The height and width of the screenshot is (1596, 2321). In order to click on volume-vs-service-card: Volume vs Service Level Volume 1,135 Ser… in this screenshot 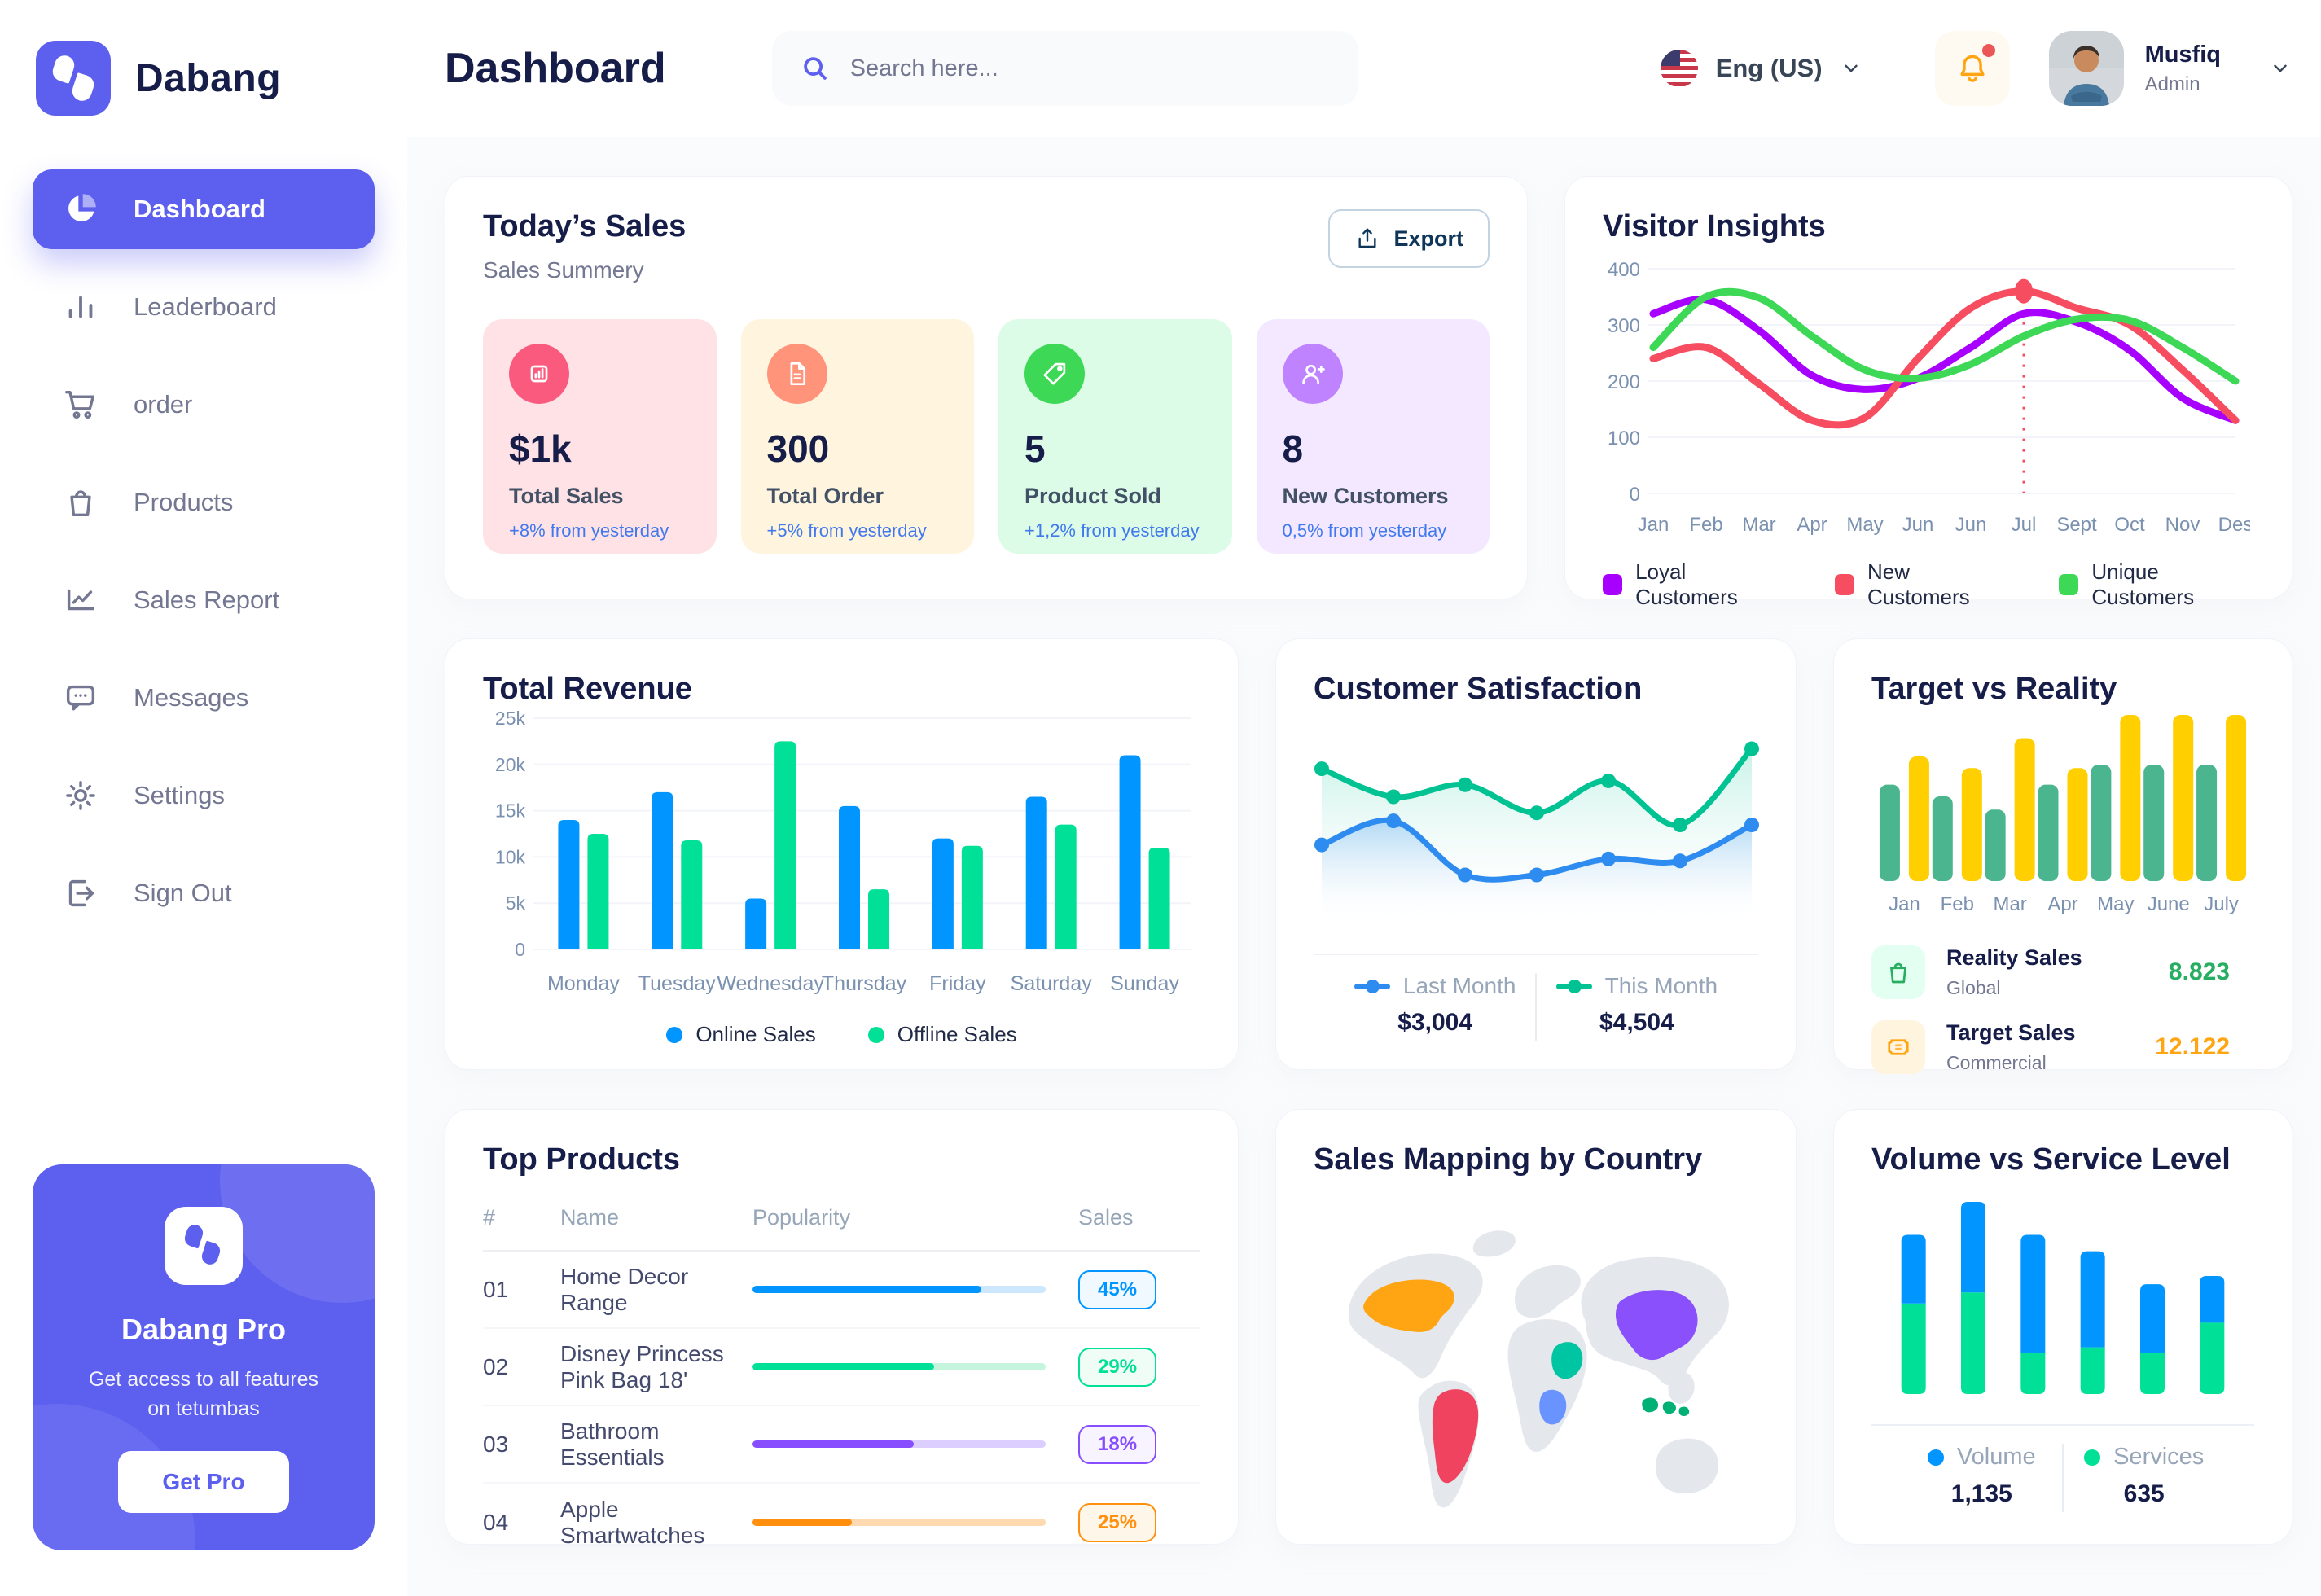, I will do `click(2062, 1327)`.